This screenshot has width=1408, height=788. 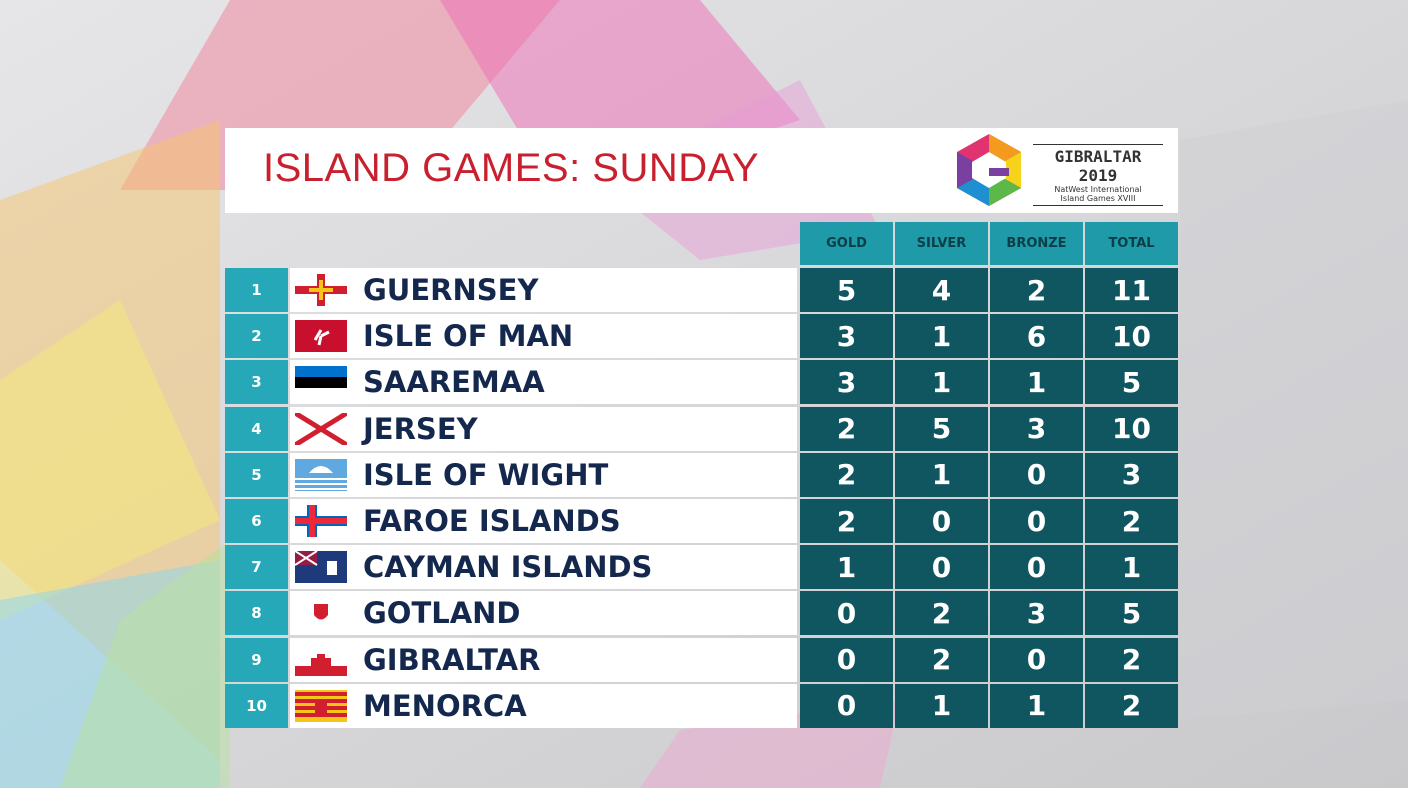 I want to click on rank: 8, so click(x=256, y=613).